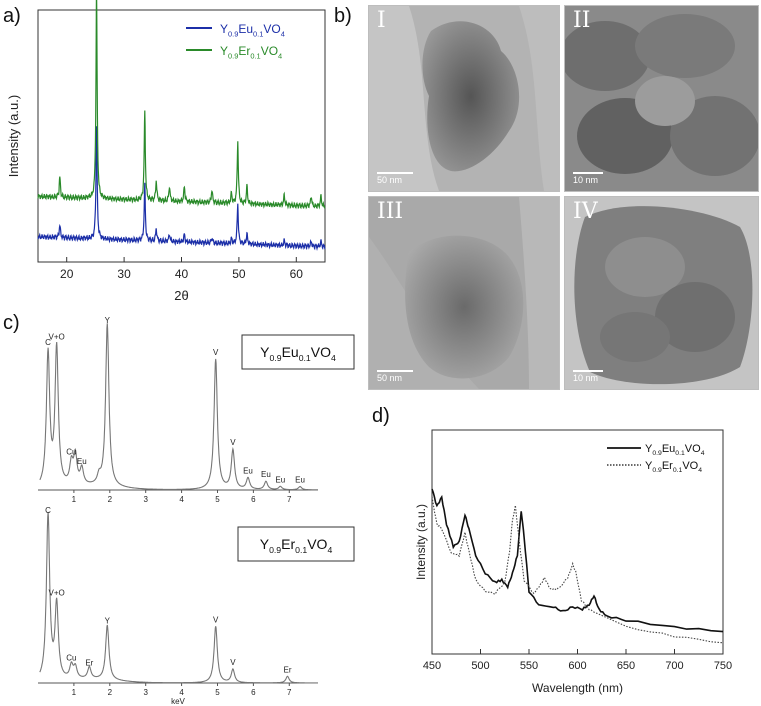  Describe the element at coordinates (181, 295) in the screenshot. I see `xrd-x-axis-label: 2θ` at that location.